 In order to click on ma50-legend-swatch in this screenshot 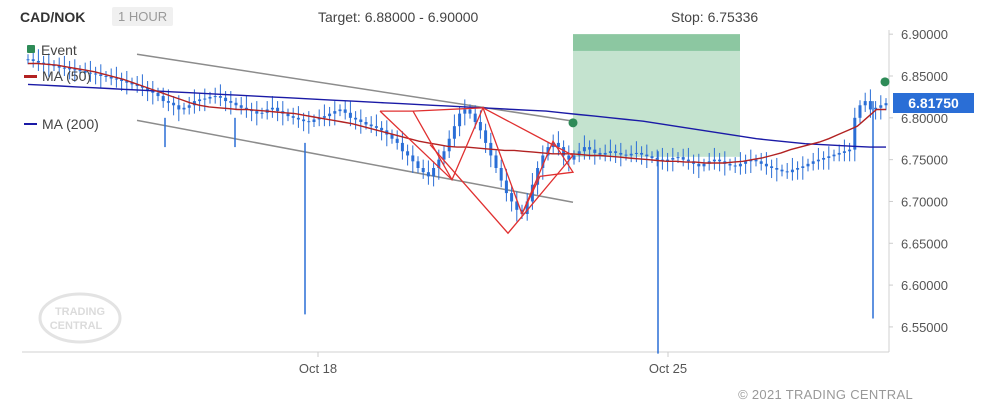, I will do `click(30, 76)`.